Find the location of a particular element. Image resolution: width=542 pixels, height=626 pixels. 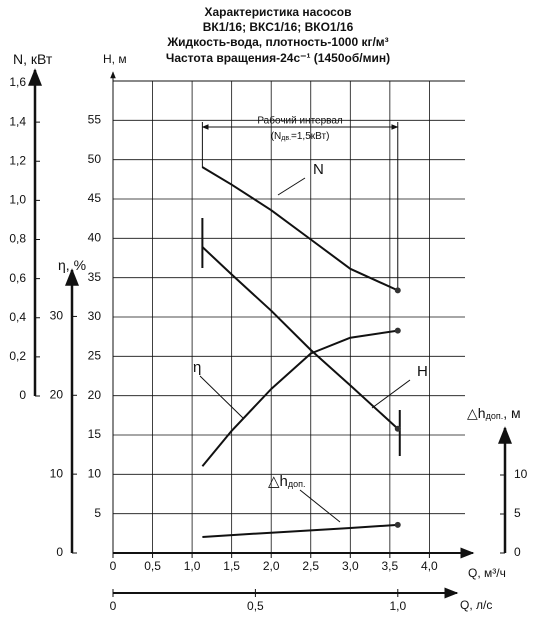

axis-label: △hдоп., м is located at coordinates (494, 413).